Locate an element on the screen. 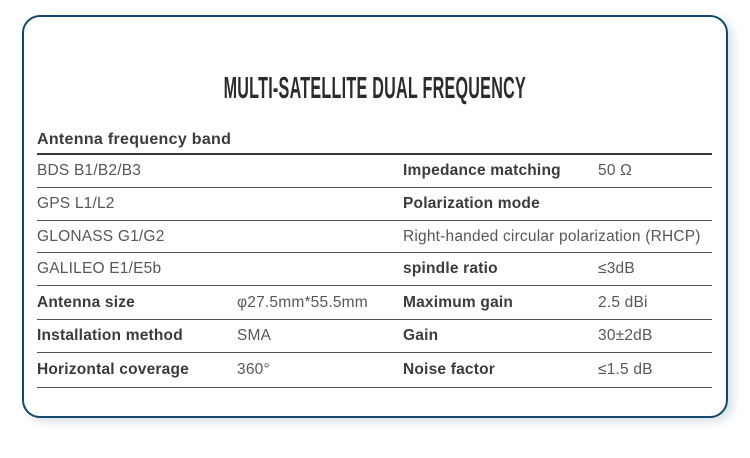 This screenshot has height=458, width=750. table-row: BDS B1/B2/B3 Impedance matching 50 Ω is located at coordinates (374, 171).